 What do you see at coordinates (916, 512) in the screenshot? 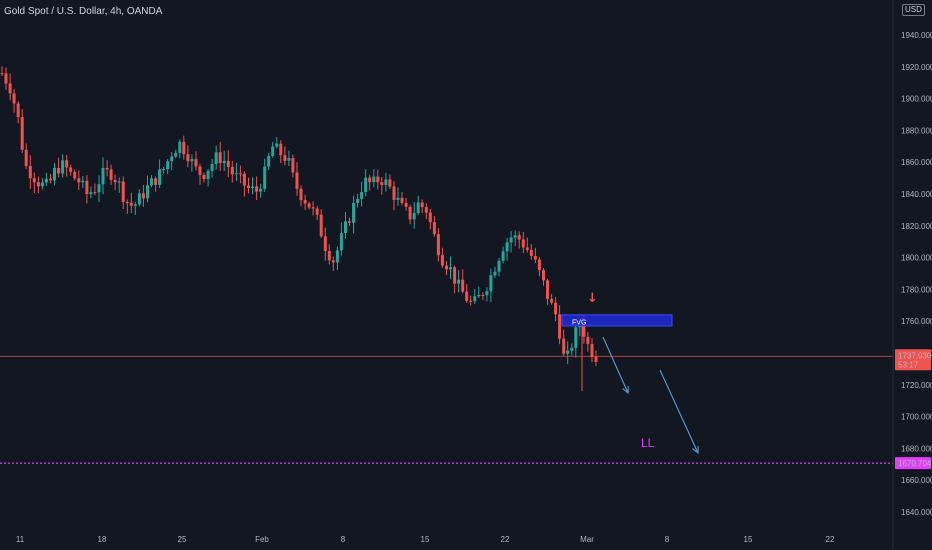
I see `y-tick-label: 1640.000` at bounding box center [916, 512].